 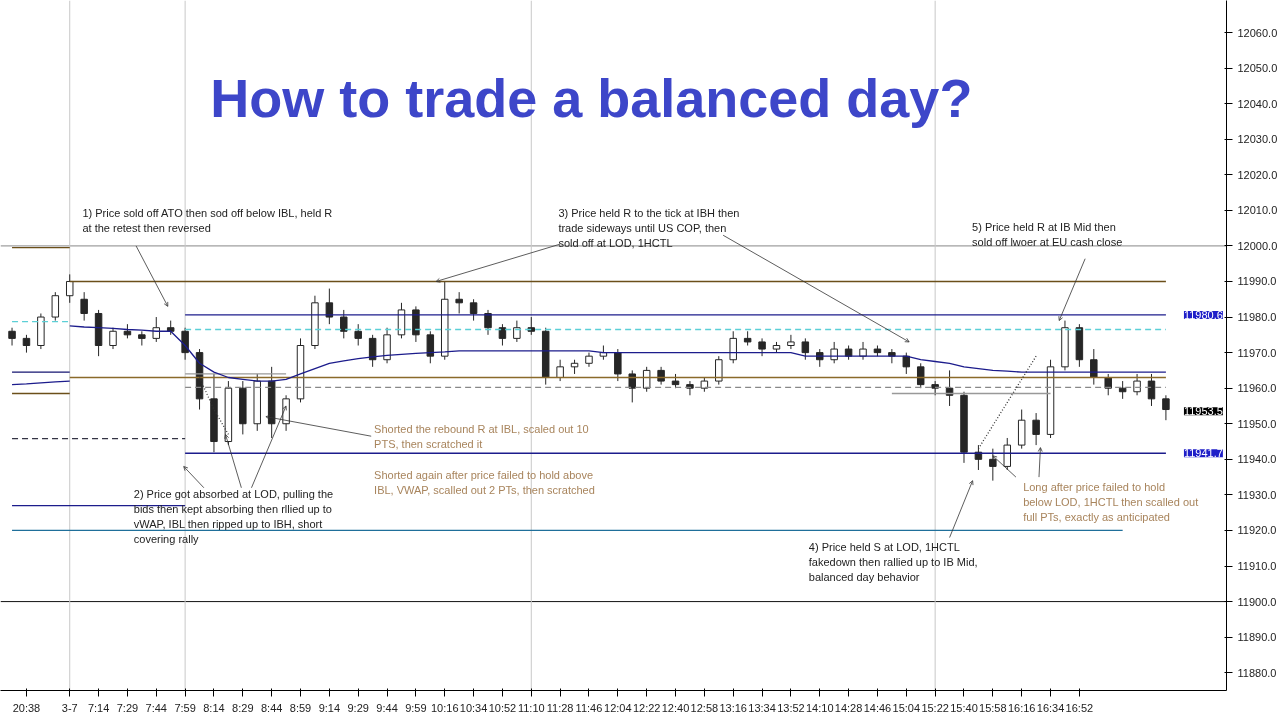 I want to click on x-tick-label: 12:22, so click(x=646, y=707).